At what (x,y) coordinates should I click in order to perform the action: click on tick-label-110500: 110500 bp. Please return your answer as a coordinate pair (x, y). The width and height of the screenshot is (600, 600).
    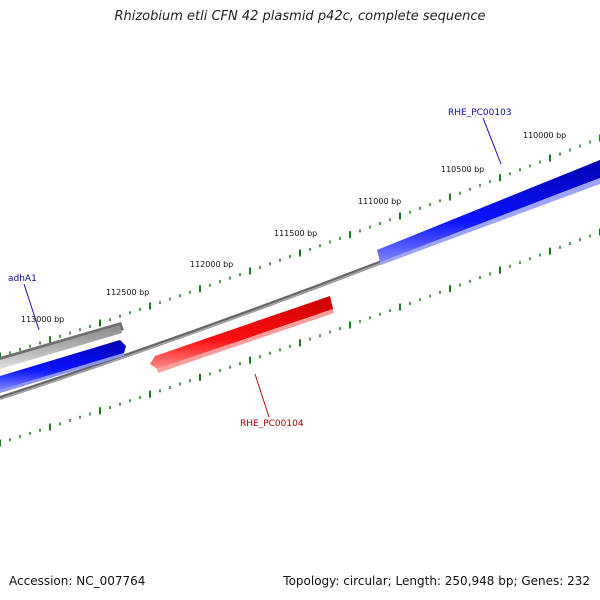
    Looking at the image, I should click on (462, 169).